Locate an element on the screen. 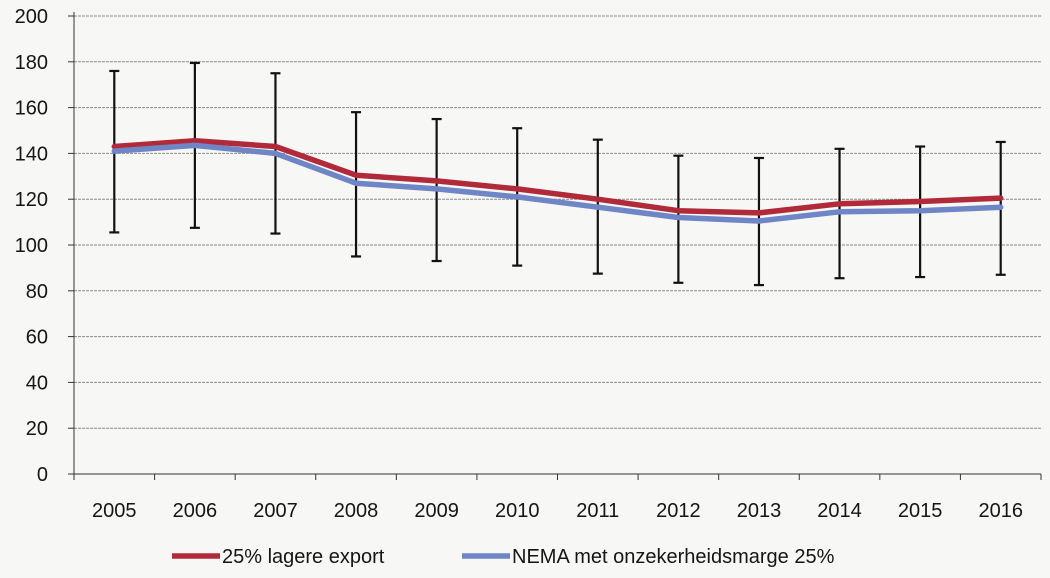  y-tick-label: 20 is located at coordinates (37, 429).